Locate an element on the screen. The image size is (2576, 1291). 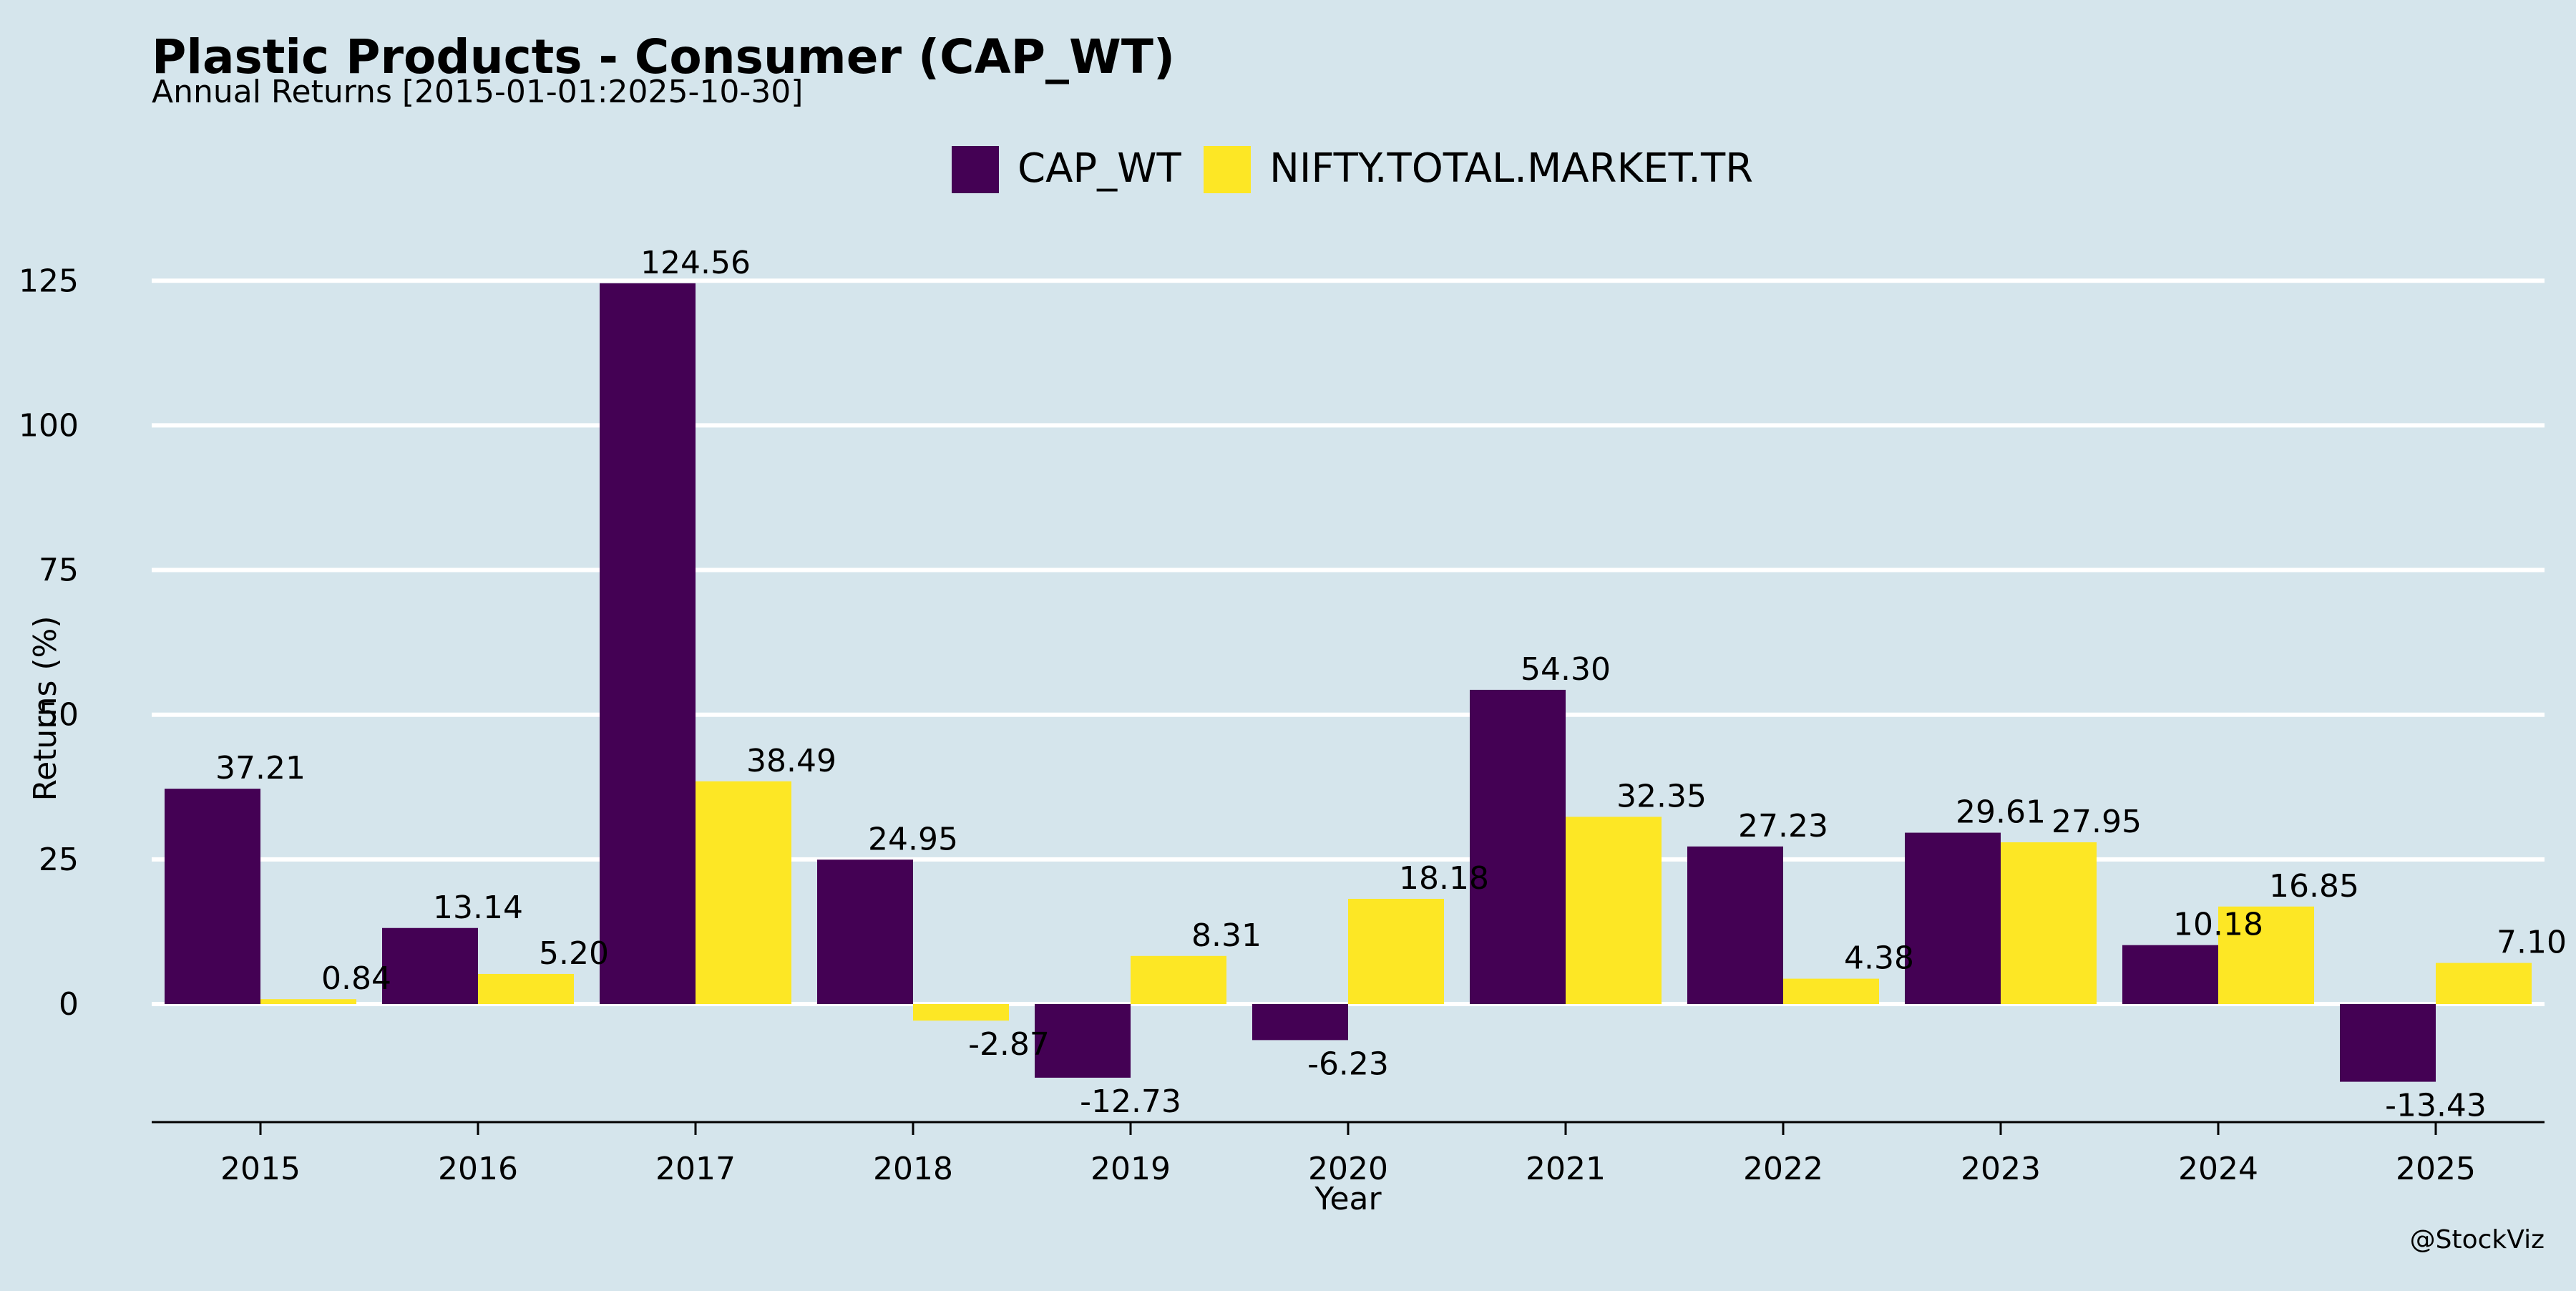
data-label-nifty-2015: 0.84 is located at coordinates (356, 978).